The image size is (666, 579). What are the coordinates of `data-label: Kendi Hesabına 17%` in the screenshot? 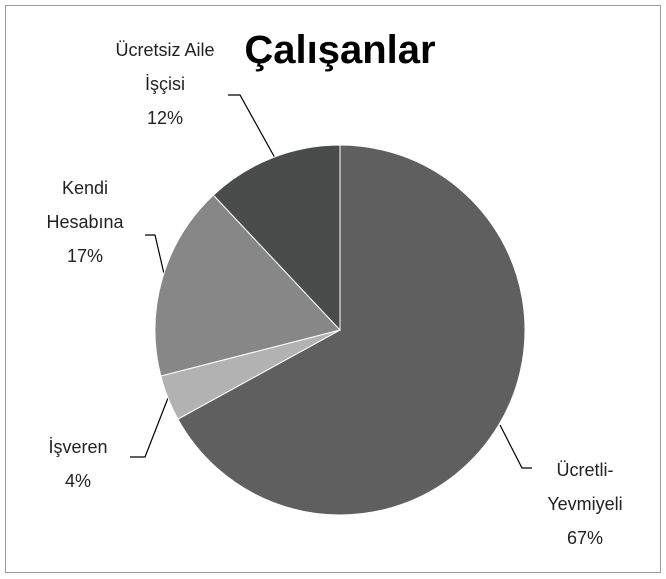 It's located at (85, 222).